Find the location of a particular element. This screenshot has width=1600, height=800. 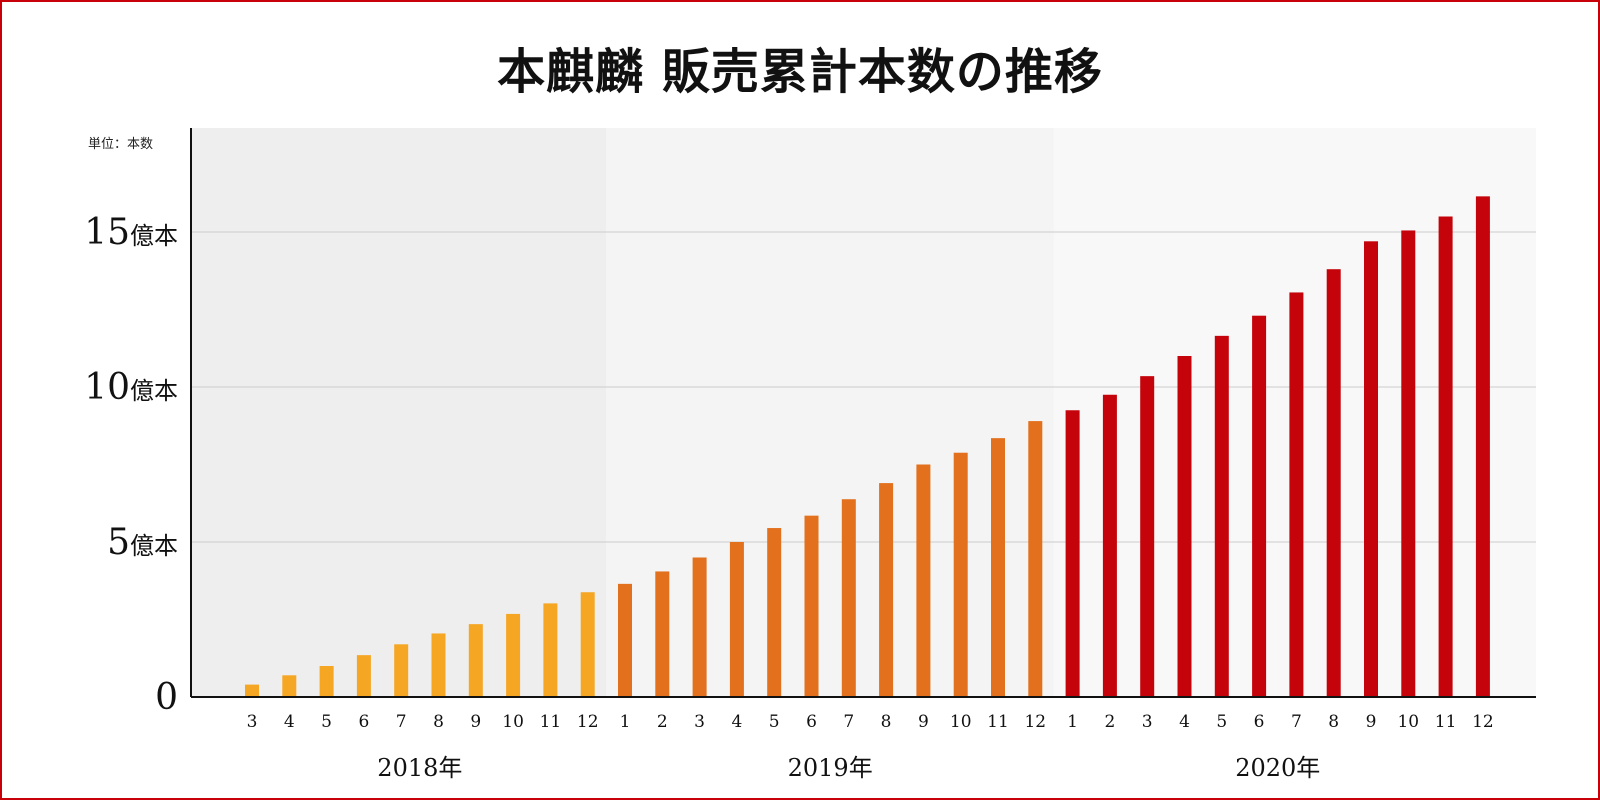

chart-title: 本麒麟 販売累計本数の推移 is located at coordinates (800, 72).